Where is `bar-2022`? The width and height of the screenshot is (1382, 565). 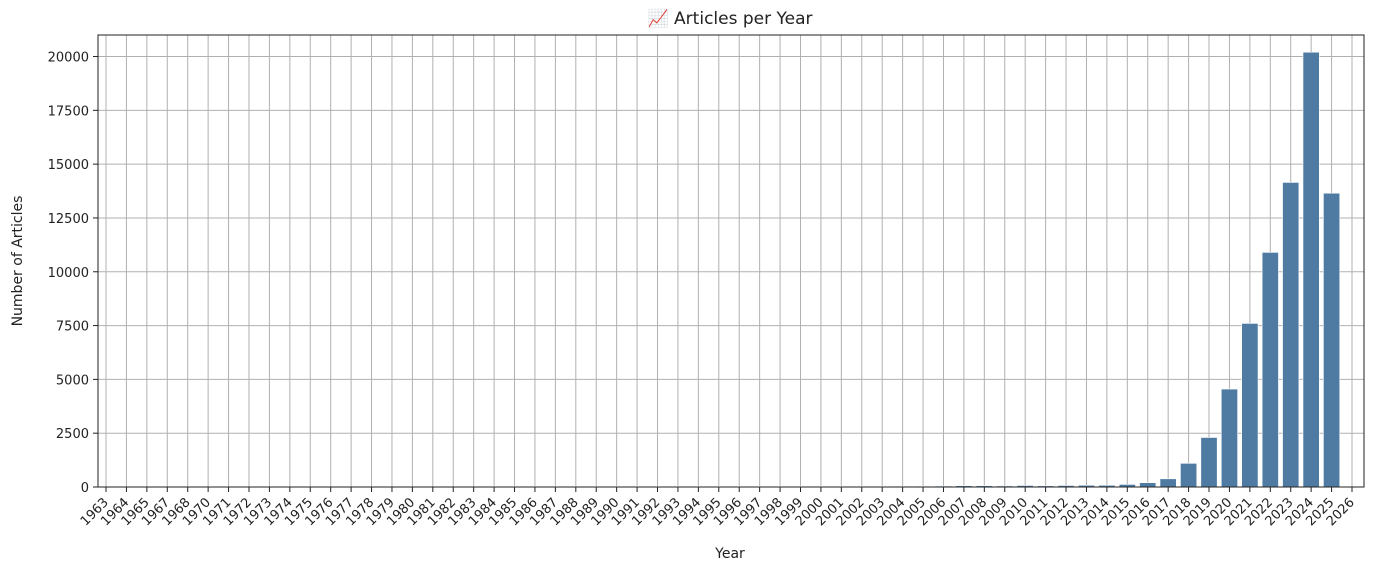 bar-2022 is located at coordinates (1270, 370).